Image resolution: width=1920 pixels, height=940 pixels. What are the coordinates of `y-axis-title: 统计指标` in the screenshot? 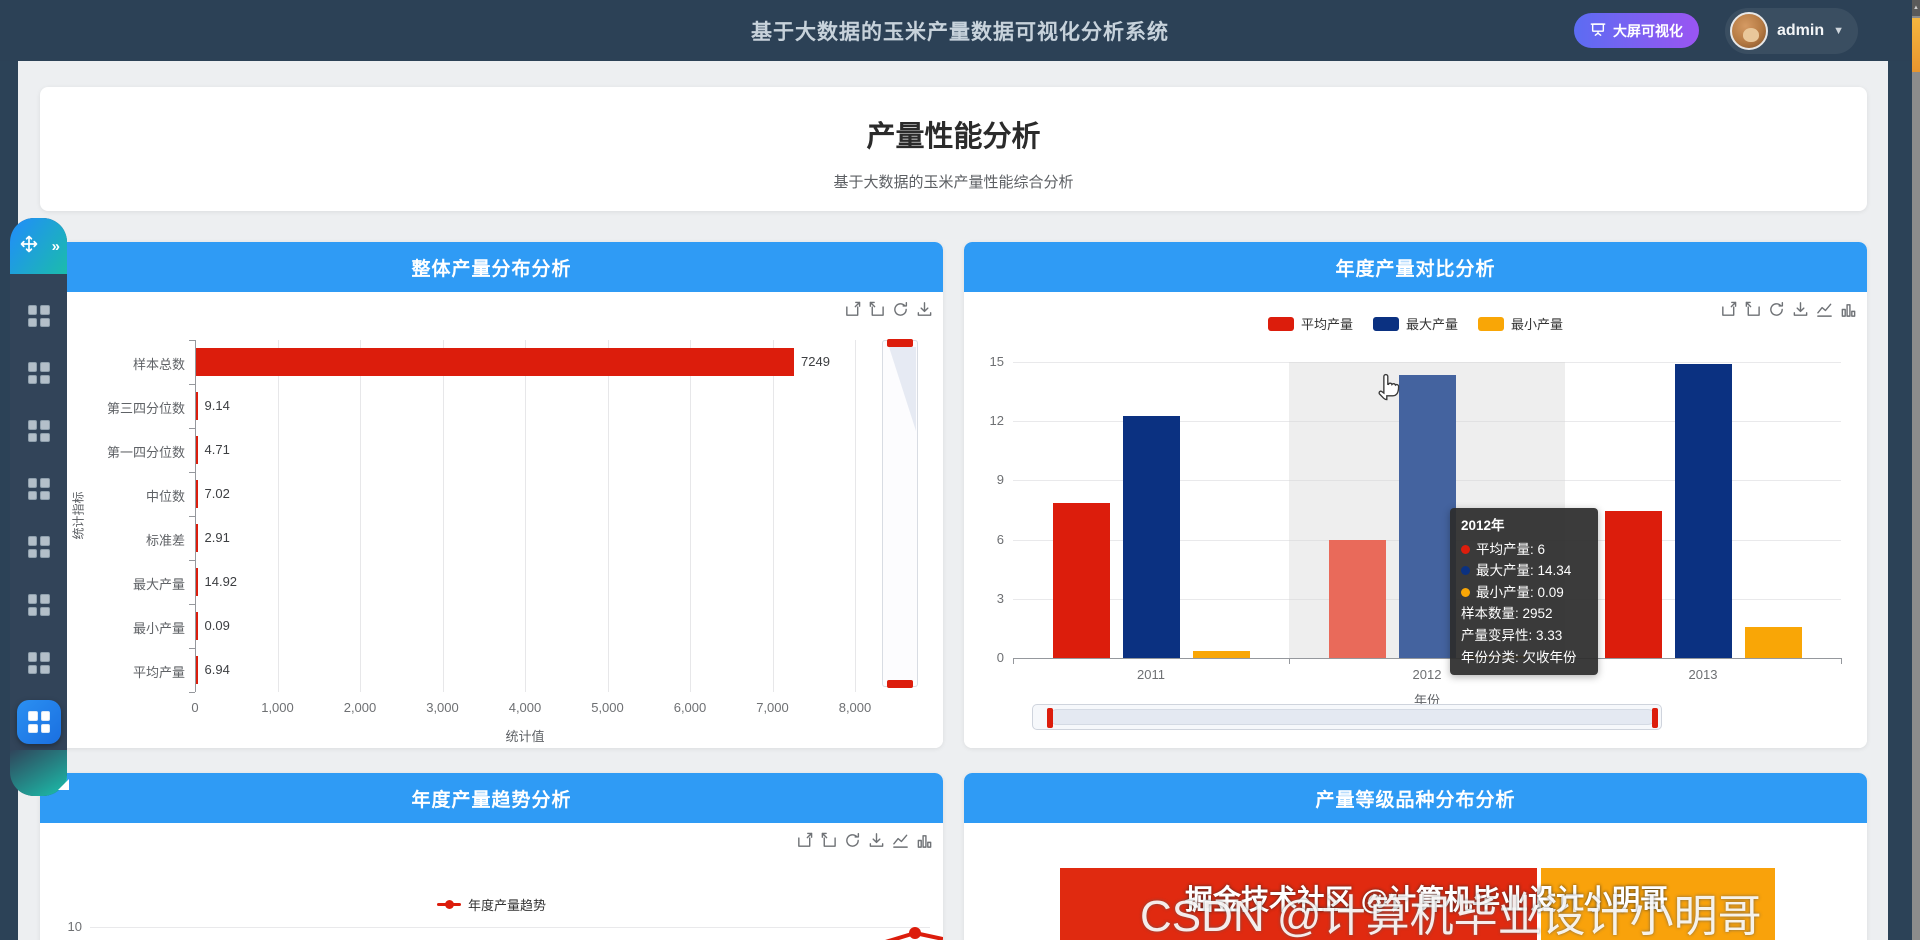 It's located at (78, 515).